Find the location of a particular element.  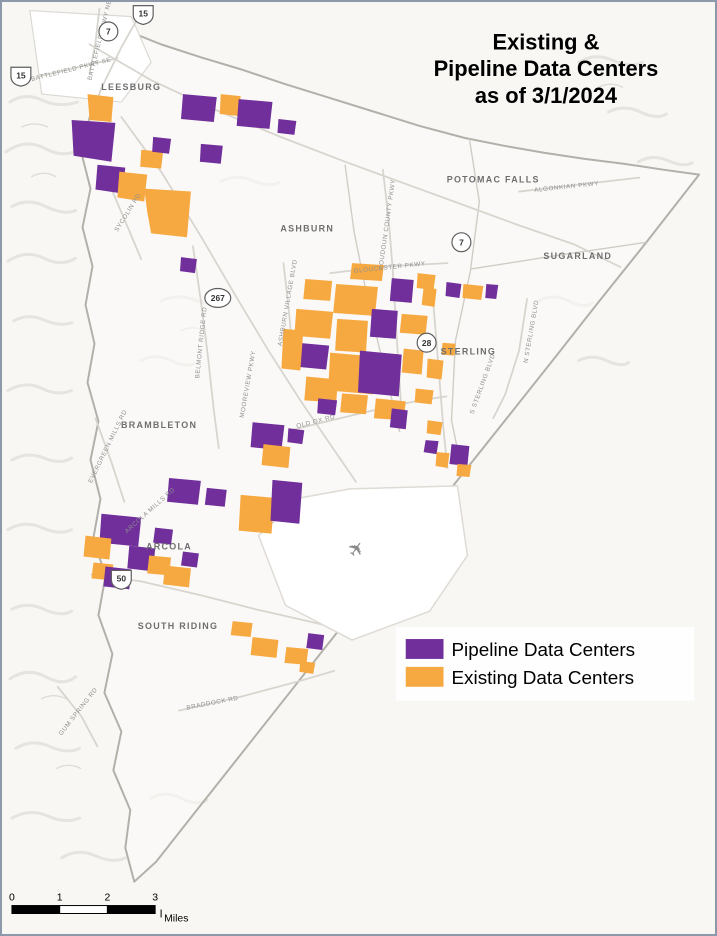

leesburg-town-area is located at coordinates (90, 56).